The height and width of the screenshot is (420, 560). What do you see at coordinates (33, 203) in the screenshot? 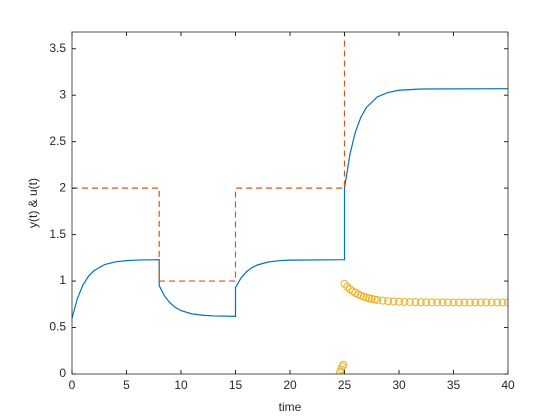
I see `y-axis-label: y(t) & u(t)` at bounding box center [33, 203].